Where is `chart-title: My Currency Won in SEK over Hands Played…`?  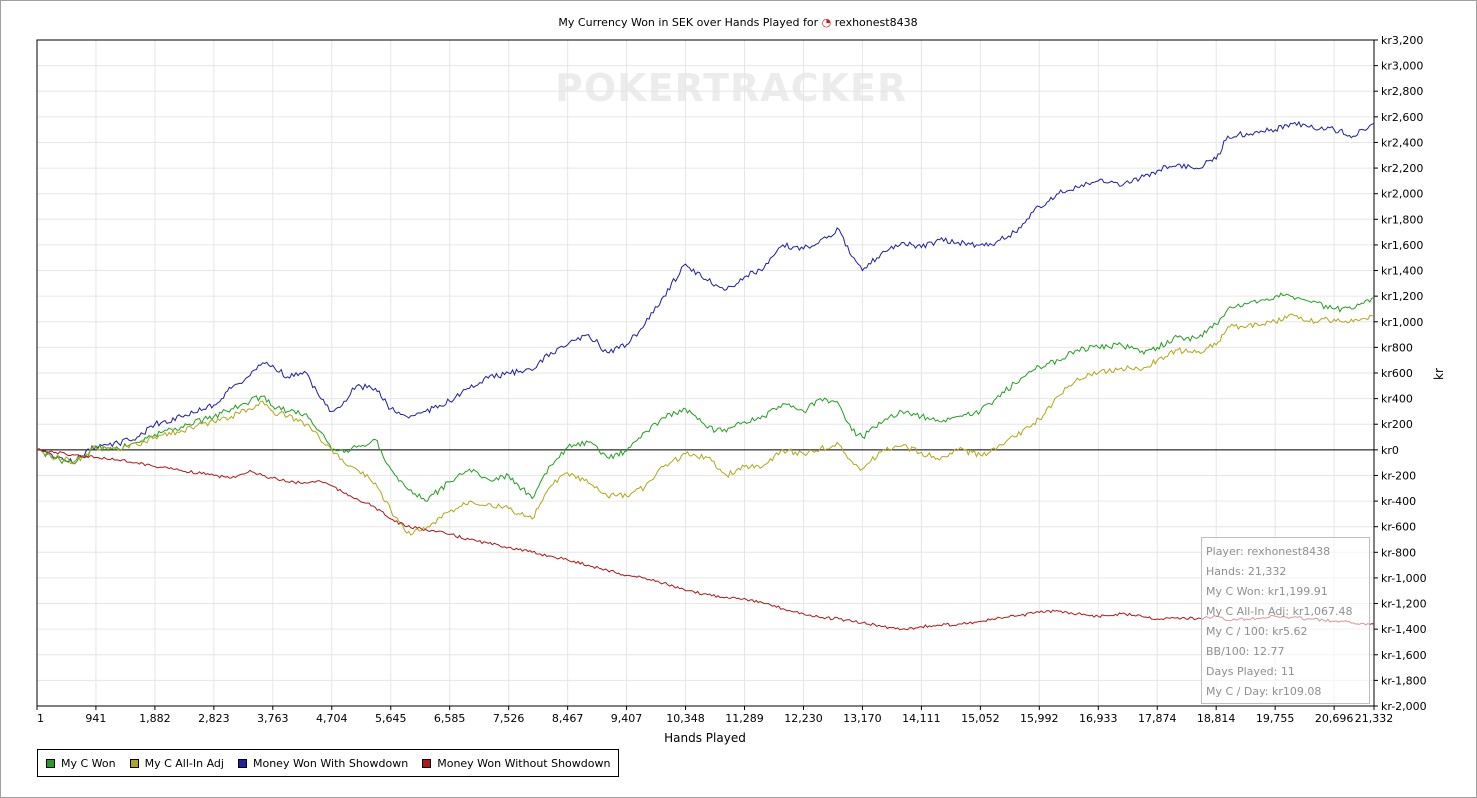
chart-title: My Currency Won in SEK over Hands Played… is located at coordinates (737, 22).